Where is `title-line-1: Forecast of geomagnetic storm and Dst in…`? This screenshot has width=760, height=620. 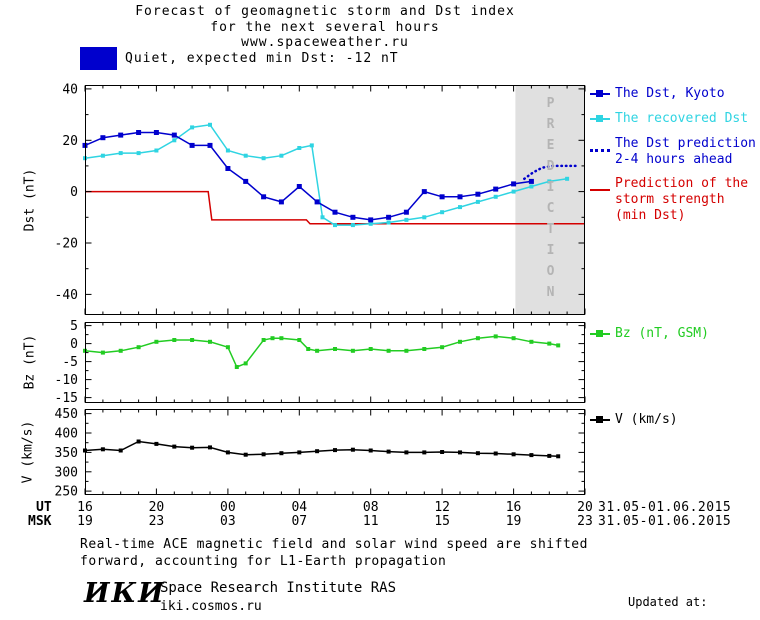 title-line-1: Forecast of geomagnetic storm and Dst in… is located at coordinates (325, 11).